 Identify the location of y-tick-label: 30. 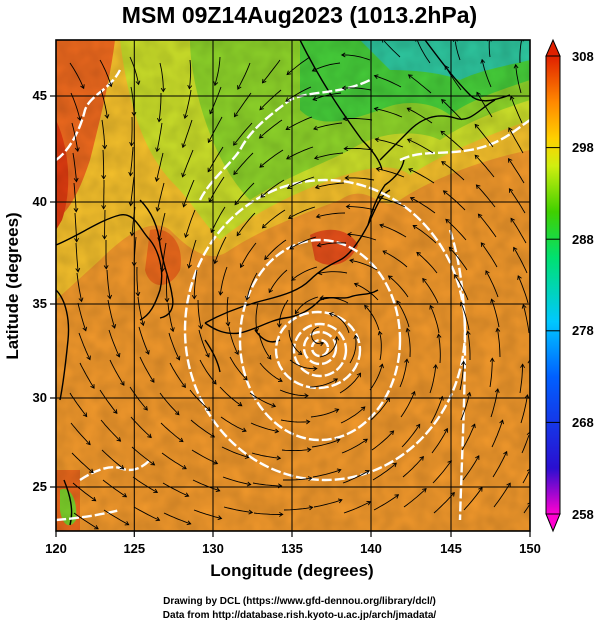
(40, 397).